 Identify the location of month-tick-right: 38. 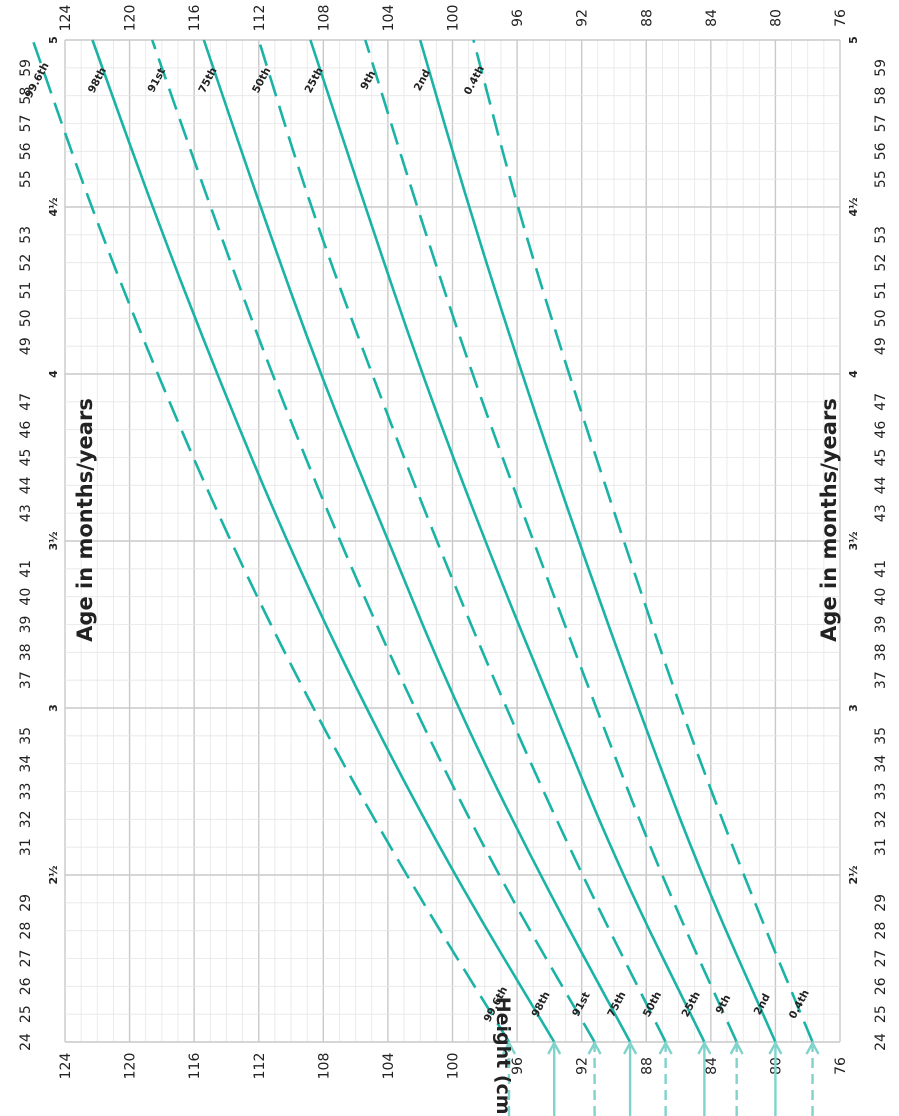
(881, 652).